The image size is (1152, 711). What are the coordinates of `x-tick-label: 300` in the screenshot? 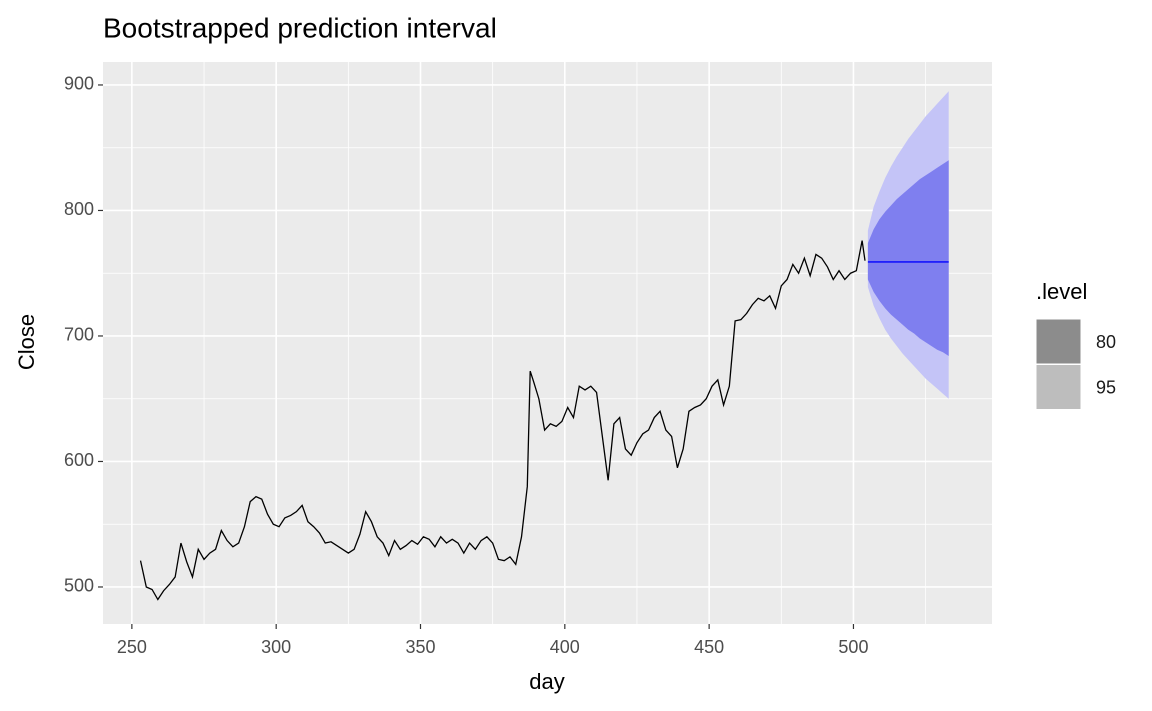 It's located at (276, 647).